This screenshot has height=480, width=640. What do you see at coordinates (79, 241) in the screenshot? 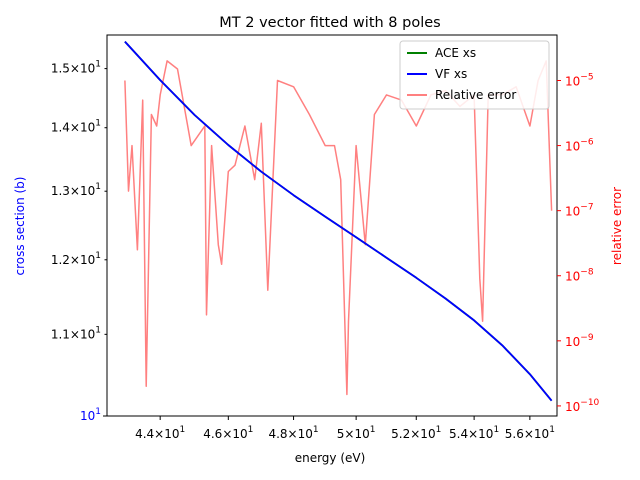
I see `y-left-axis-ticks: 101 1.1×101 1.2×101 1.3×101 1.4×101 1.5×101` at bounding box center [79, 241].